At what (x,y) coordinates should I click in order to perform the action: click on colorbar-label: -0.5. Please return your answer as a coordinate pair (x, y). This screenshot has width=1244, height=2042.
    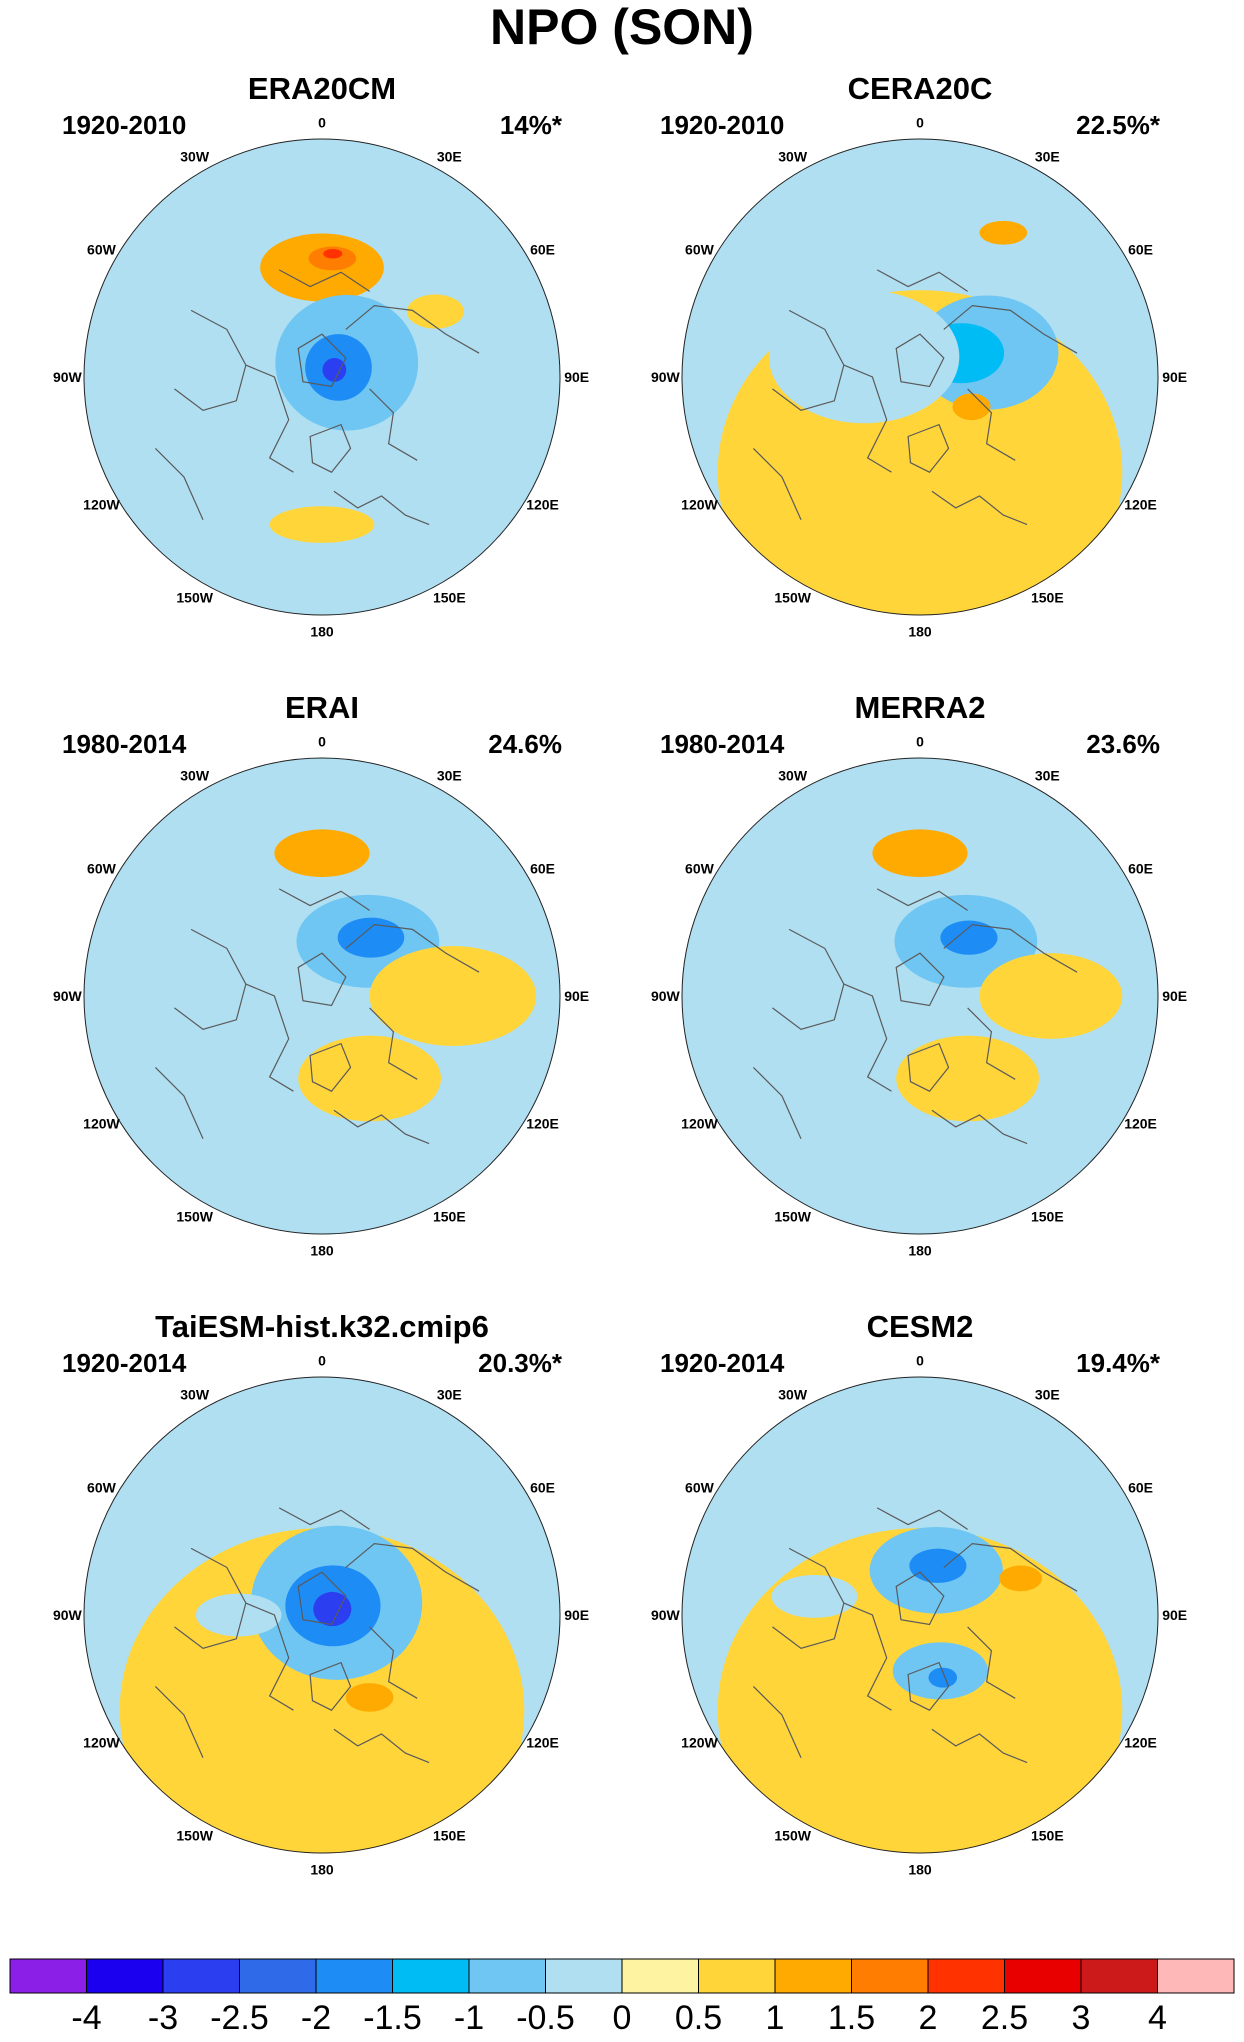
    Looking at the image, I should click on (545, 2018).